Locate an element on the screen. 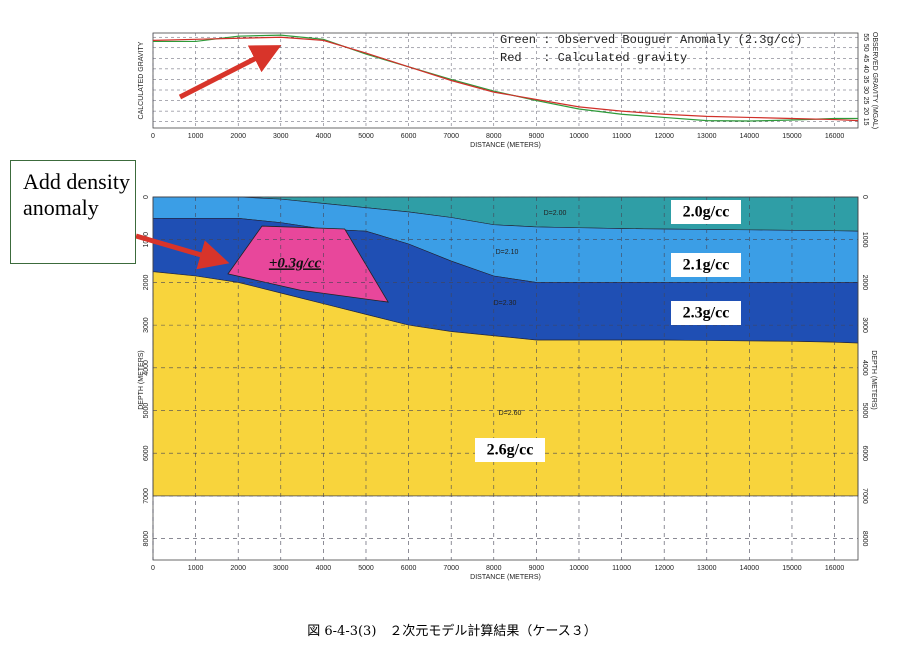 The width and height of the screenshot is (904, 649). y2-axis-label: OBSERVED GRAVITY (MGAL) is located at coordinates (874, 80).